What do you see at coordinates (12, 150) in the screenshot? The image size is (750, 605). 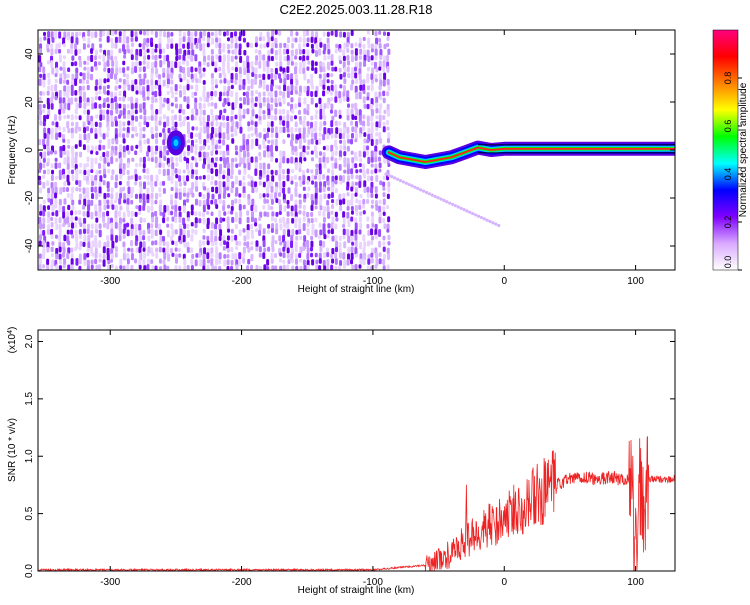 I see `heatmap-y-axis-label: Frequency (Hz)` at bounding box center [12, 150].